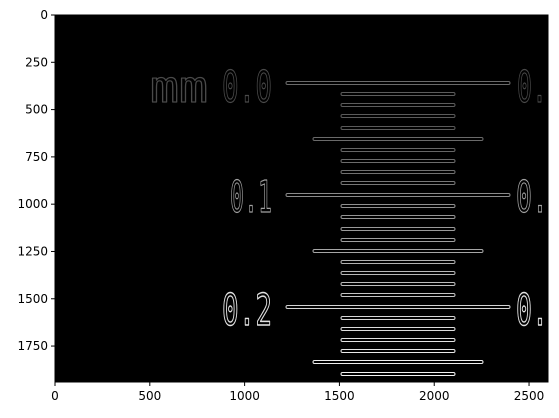  Describe the element at coordinates (44, 15) in the screenshot. I see `y-tick-label: 0` at that location.